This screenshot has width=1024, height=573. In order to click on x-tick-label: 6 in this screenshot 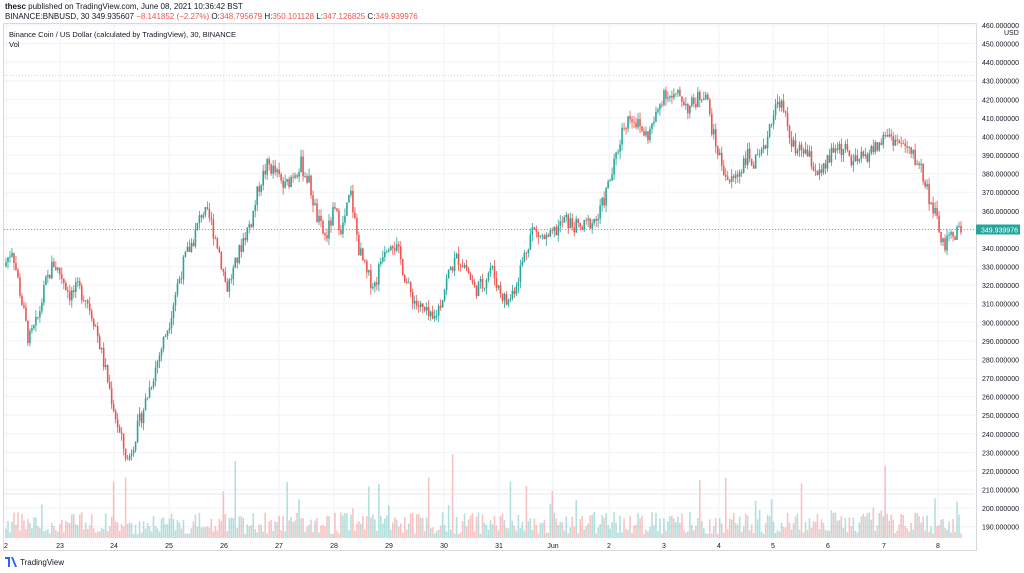, I will do `click(828, 546)`.